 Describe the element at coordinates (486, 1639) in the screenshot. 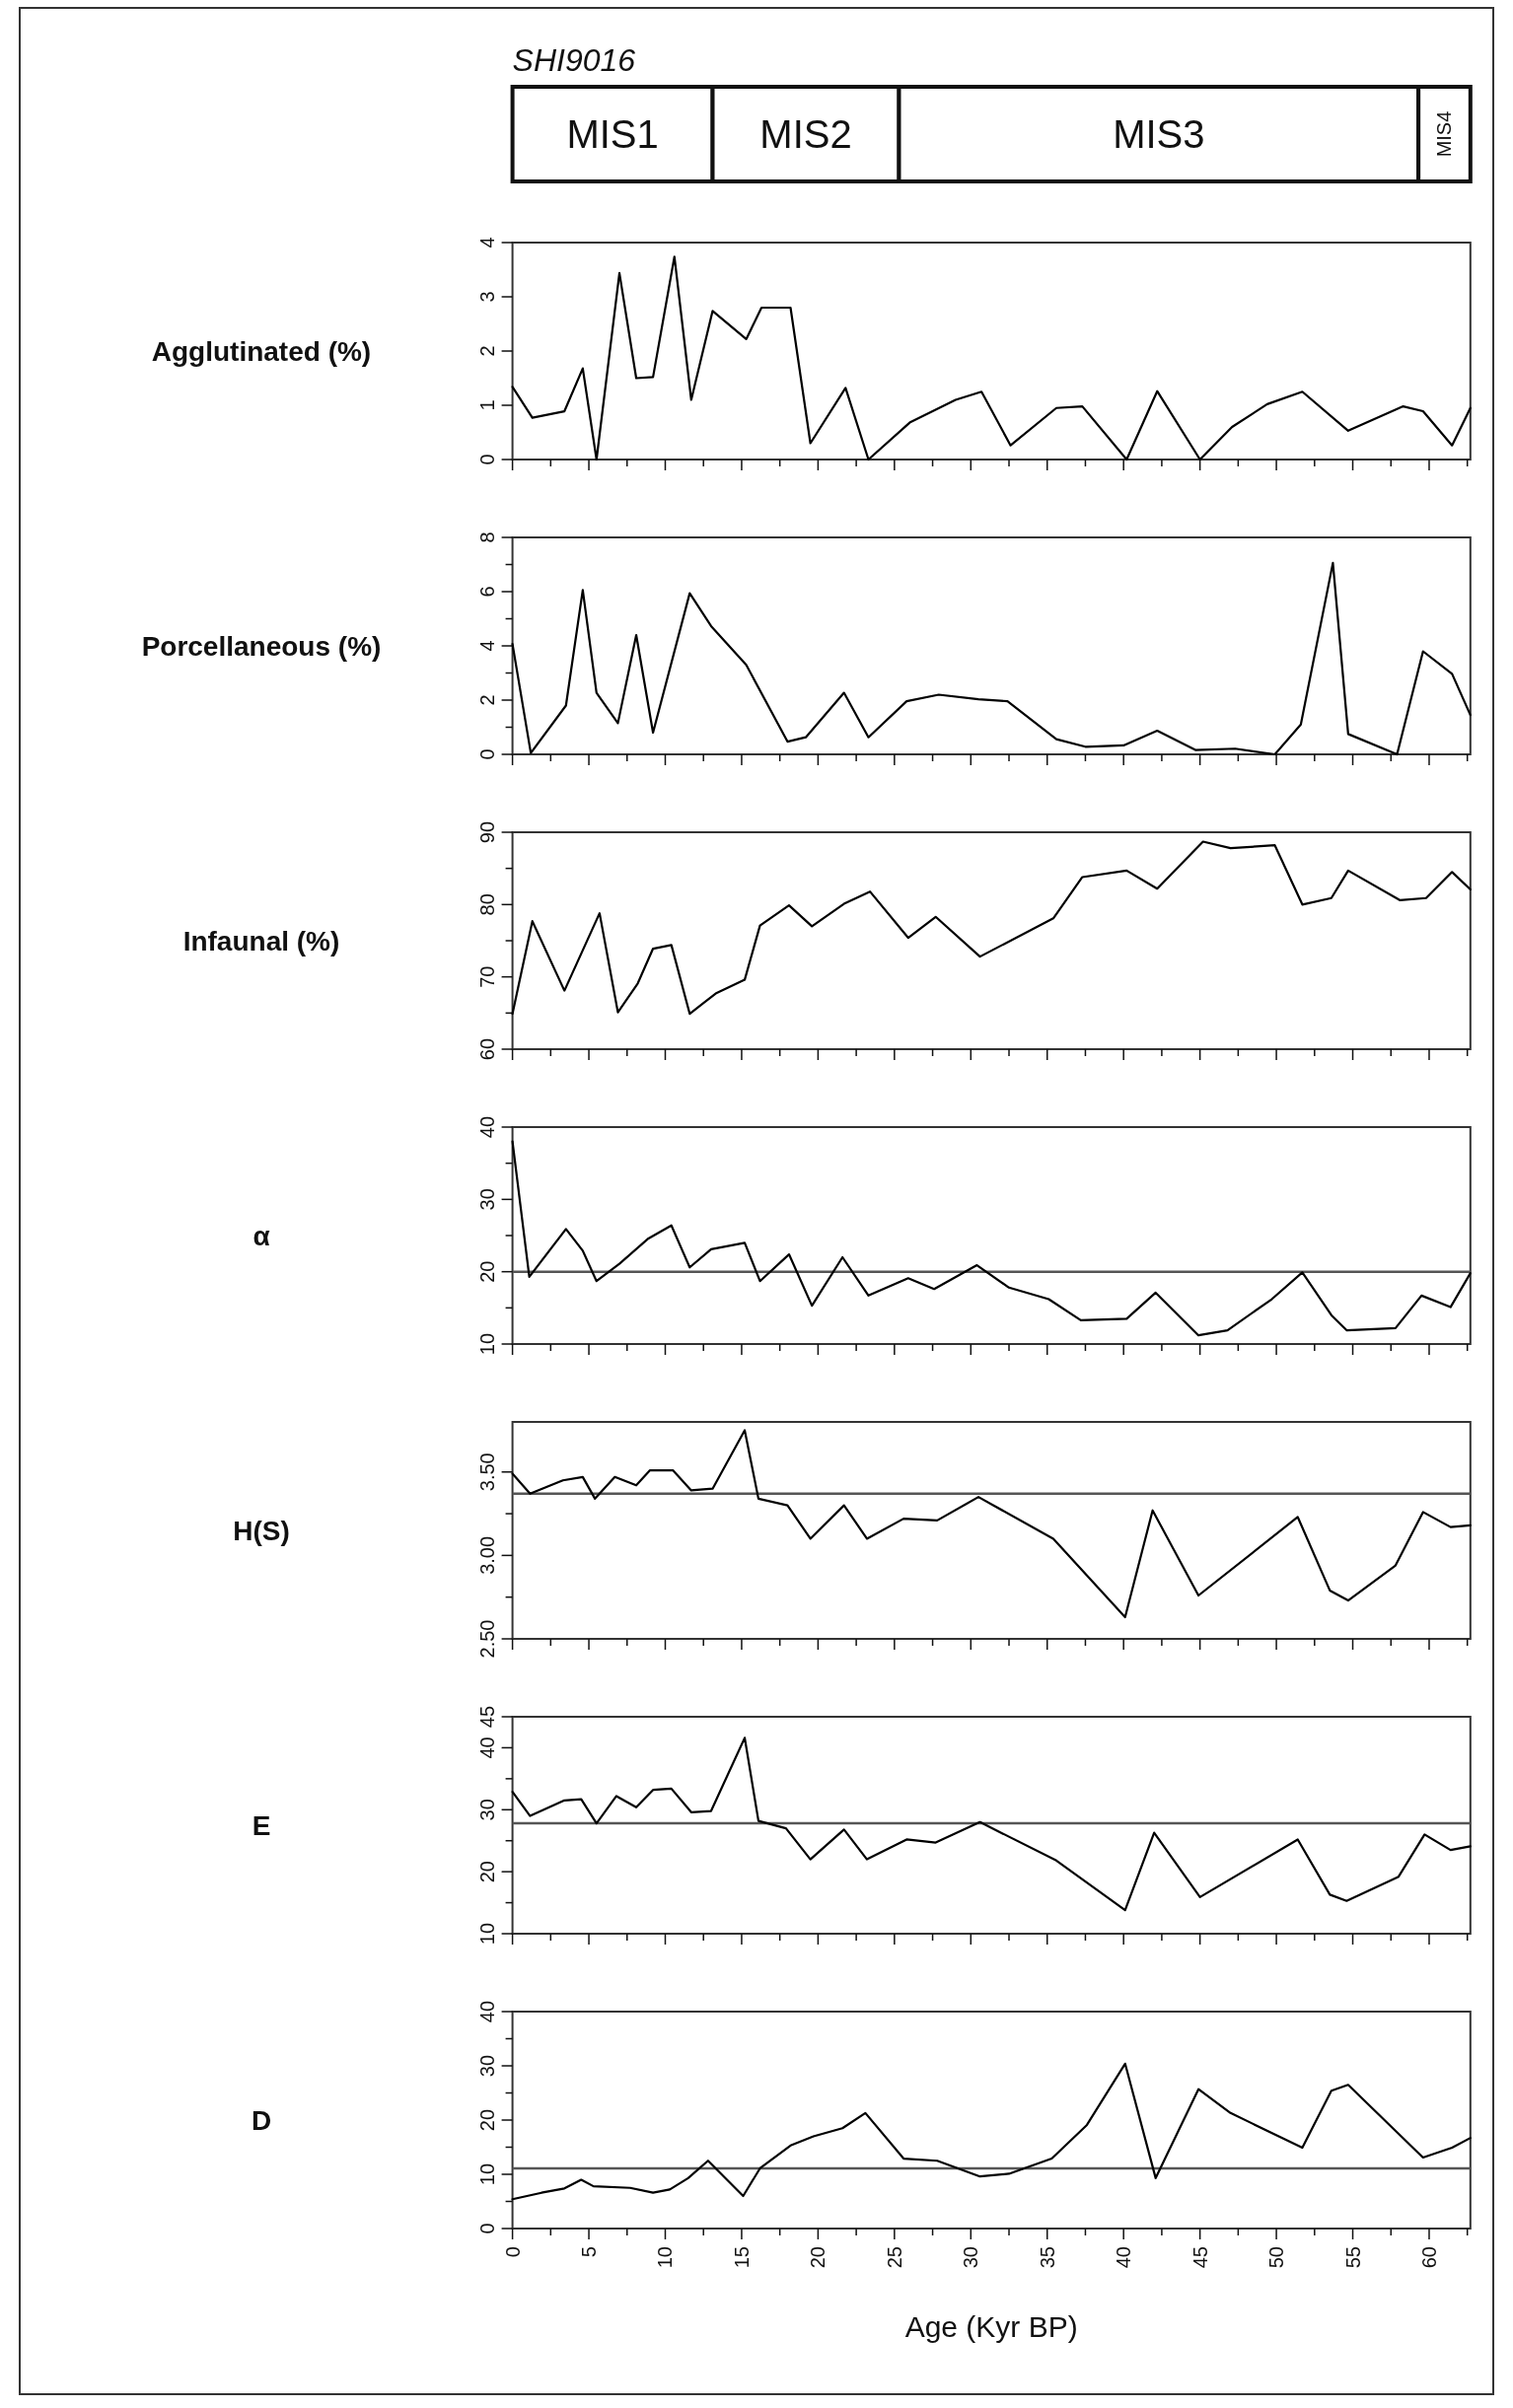

I see `y-tick-label: 2.50` at that location.